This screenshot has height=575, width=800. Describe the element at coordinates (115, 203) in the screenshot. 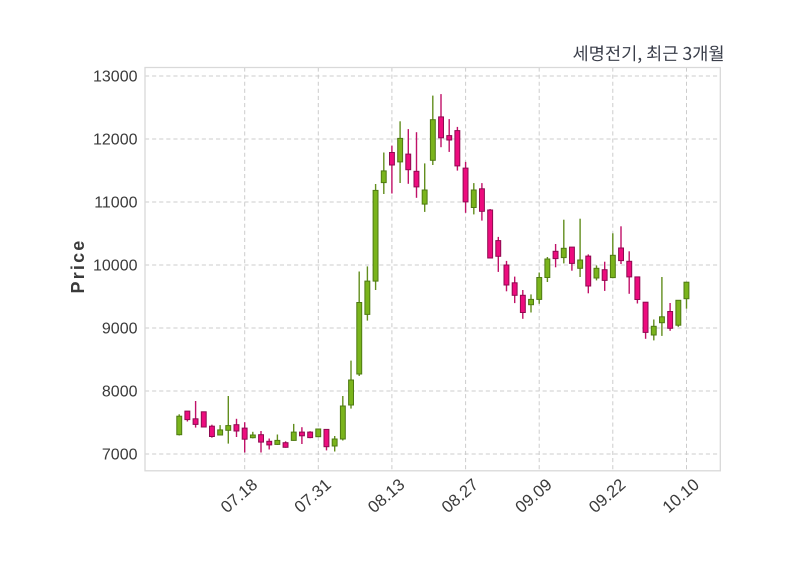

I see `svg-text: 11000` at that location.